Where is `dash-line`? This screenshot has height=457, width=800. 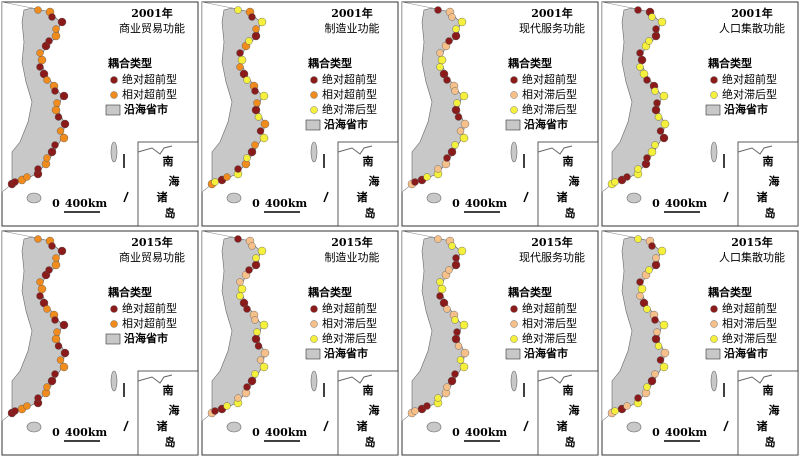
dash-line is located at coordinates (726, 426).